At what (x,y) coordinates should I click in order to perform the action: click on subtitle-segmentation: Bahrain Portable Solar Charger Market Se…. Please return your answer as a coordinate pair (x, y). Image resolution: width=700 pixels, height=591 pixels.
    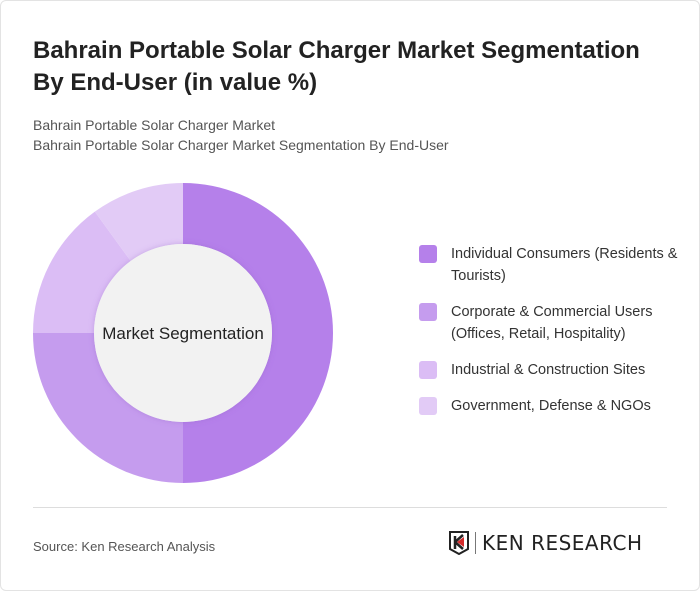
    Looking at the image, I should click on (241, 145).